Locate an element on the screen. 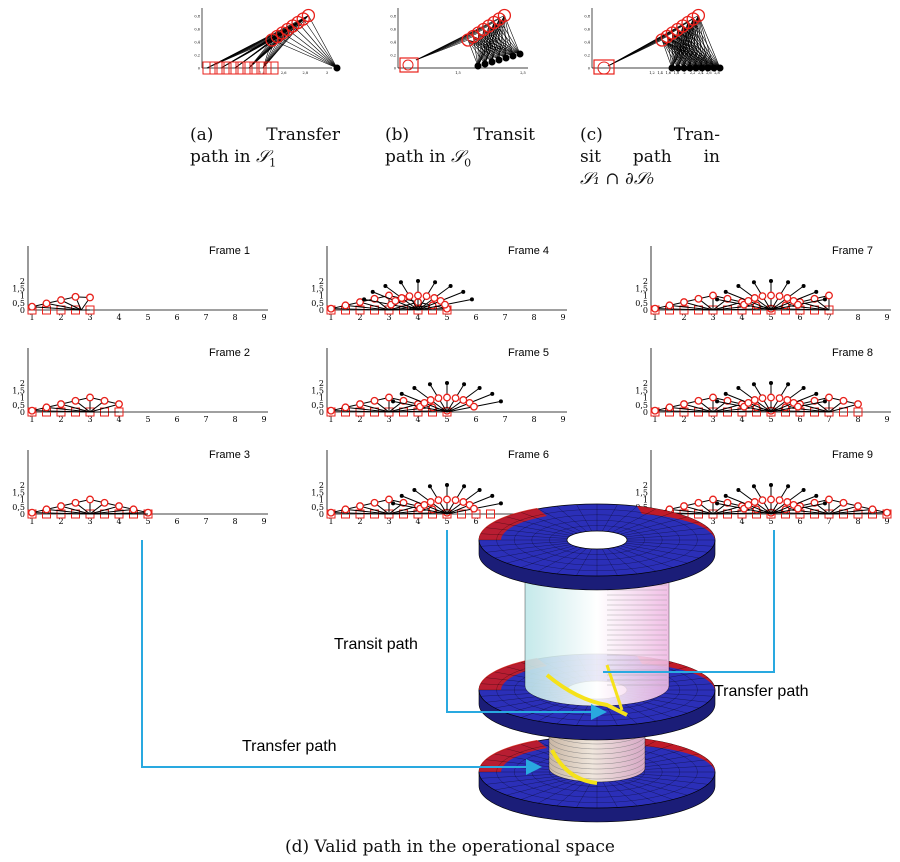 The width and height of the screenshot is (900, 862). x-tick-label: 7 is located at coordinates (205, 419).